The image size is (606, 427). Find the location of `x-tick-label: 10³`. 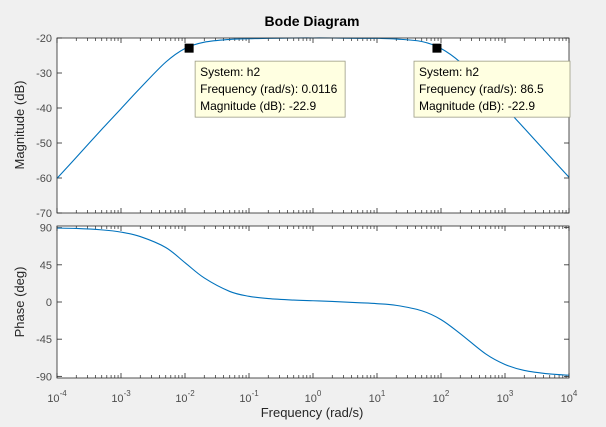

x-tick-label: 10³ is located at coordinates (505, 397).